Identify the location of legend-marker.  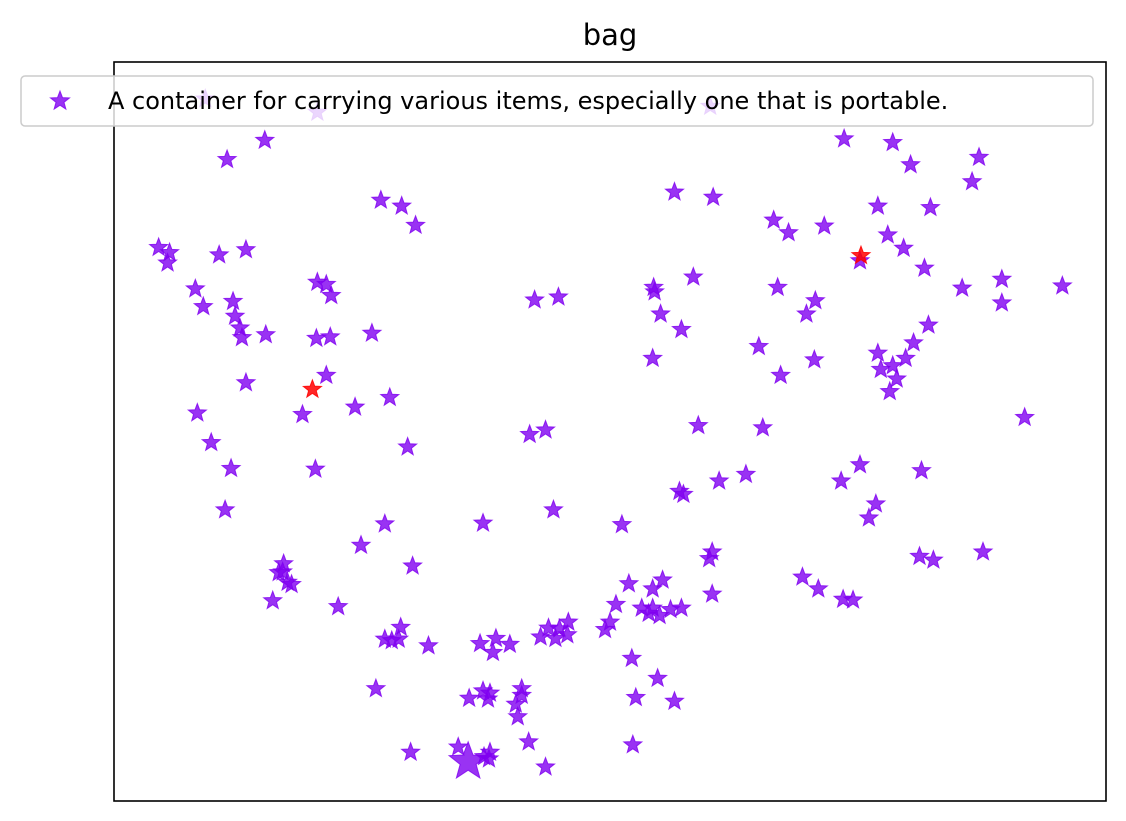
(60, 100).